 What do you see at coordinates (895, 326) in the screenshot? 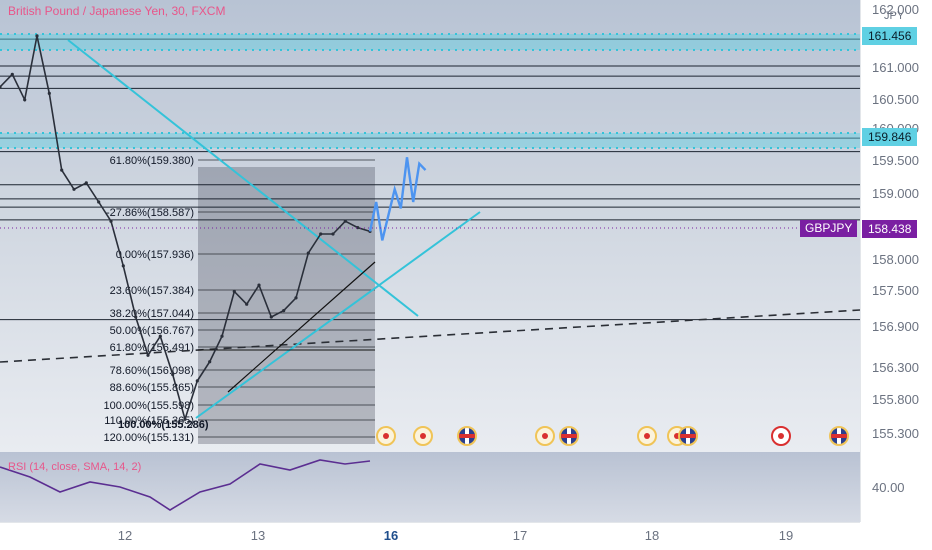
I see `price-axis-label: 156.900` at bounding box center [895, 326].